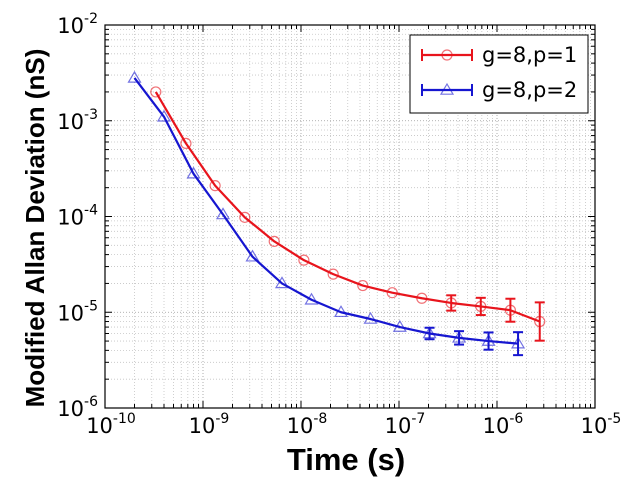  What do you see at coordinates (77, 216) in the screenshot?
I see `y-tick-label: 10⁻⁴` at bounding box center [77, 216].